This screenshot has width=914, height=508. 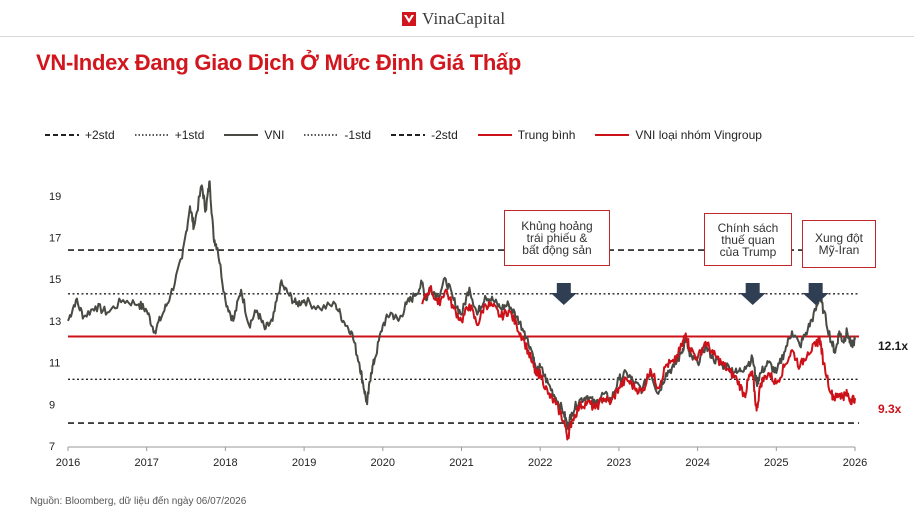 What do you see at coordinates (54, 364) in the screenshot?
I see `y-tick-label: 11` at bounding box center [54, 364].